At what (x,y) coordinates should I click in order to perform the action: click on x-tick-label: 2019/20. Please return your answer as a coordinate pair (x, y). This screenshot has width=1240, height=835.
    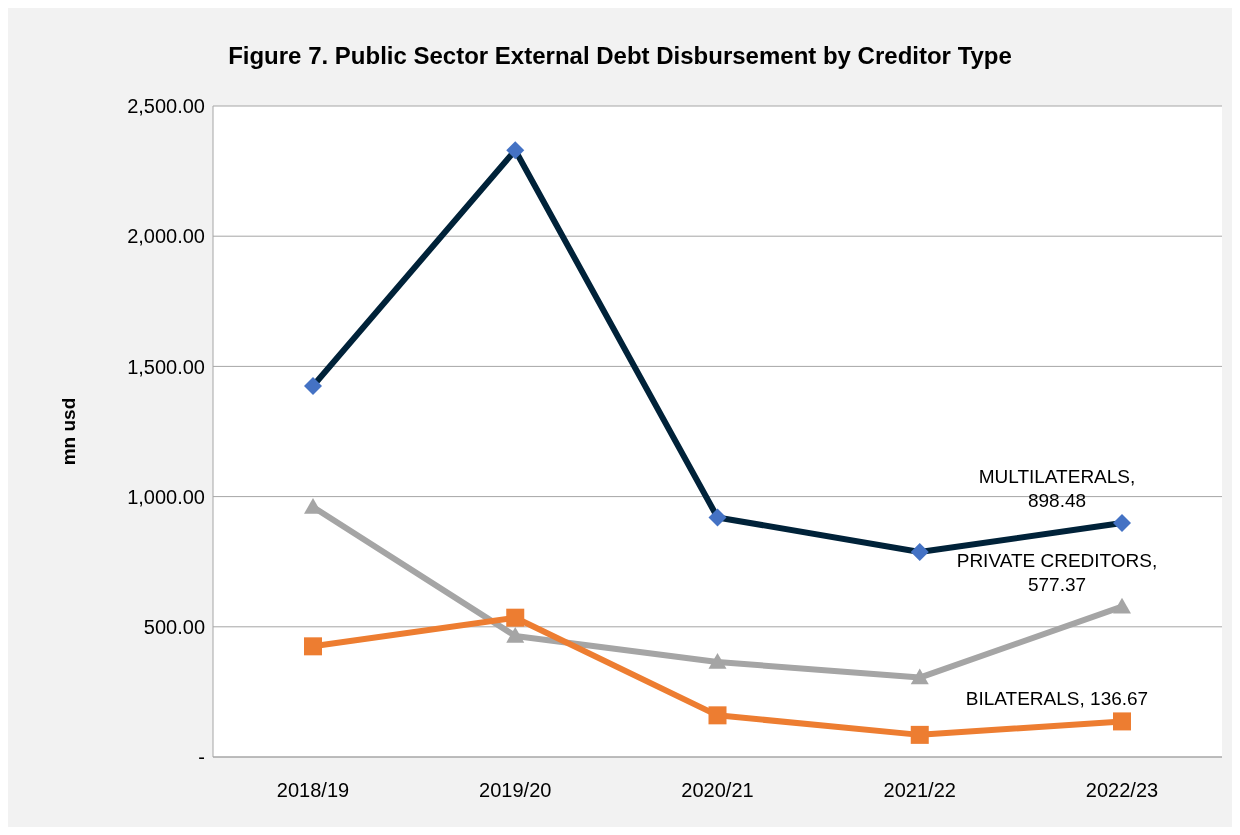
    Looking at the image, I should click on (515, 790).